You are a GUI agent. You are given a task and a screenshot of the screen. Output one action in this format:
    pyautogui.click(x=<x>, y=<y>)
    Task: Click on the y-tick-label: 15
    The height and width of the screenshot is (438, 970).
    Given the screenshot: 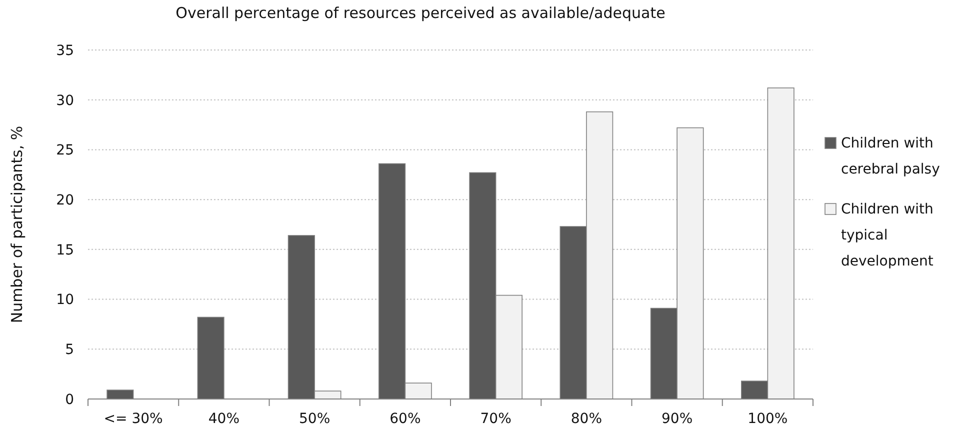 What is the action you would take?
    pyautogui.click(x=65, y=250)
    